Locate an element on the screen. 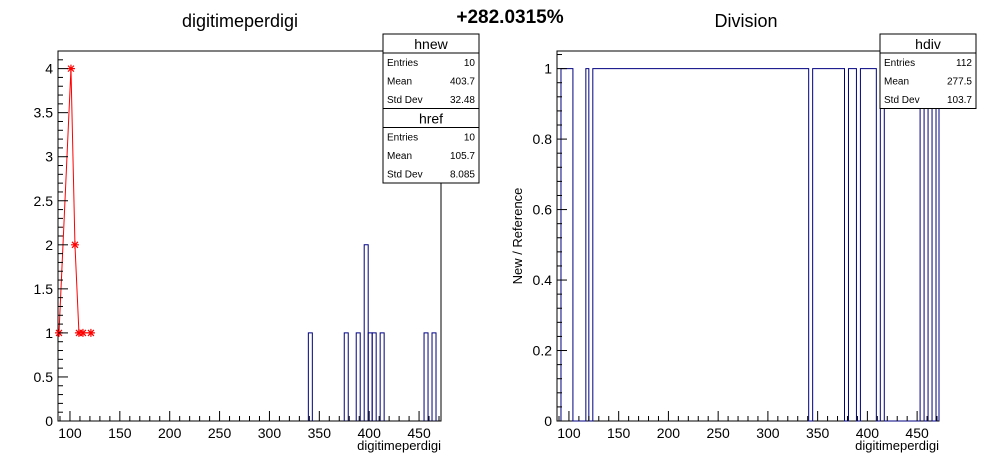 Image resolution: width=996 pixels, height=472 pixels. y-tick-label-8: 4 is located at coordinates (49, 69).